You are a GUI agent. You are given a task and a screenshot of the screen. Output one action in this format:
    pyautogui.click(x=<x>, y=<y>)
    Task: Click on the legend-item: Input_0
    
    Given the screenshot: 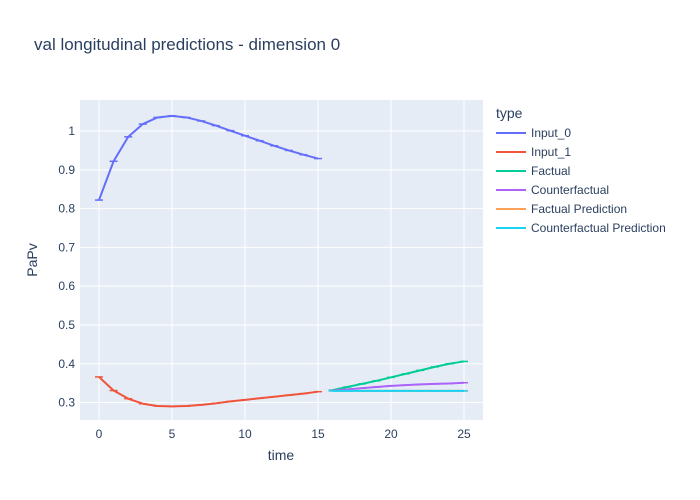 What is the action you would take?
    pyautogui.click(x=533, y=133)
    